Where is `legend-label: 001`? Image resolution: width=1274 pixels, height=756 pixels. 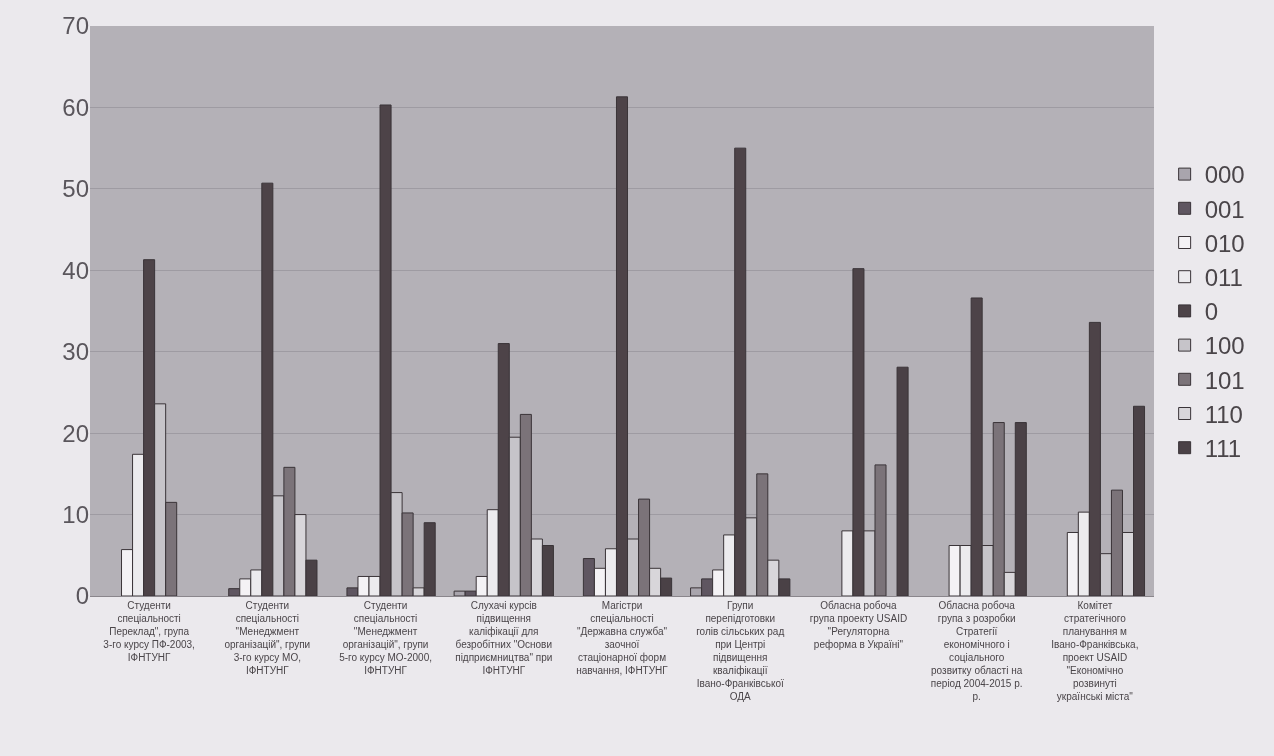
legend-label: 001 is located at coordinates (1224, 209).